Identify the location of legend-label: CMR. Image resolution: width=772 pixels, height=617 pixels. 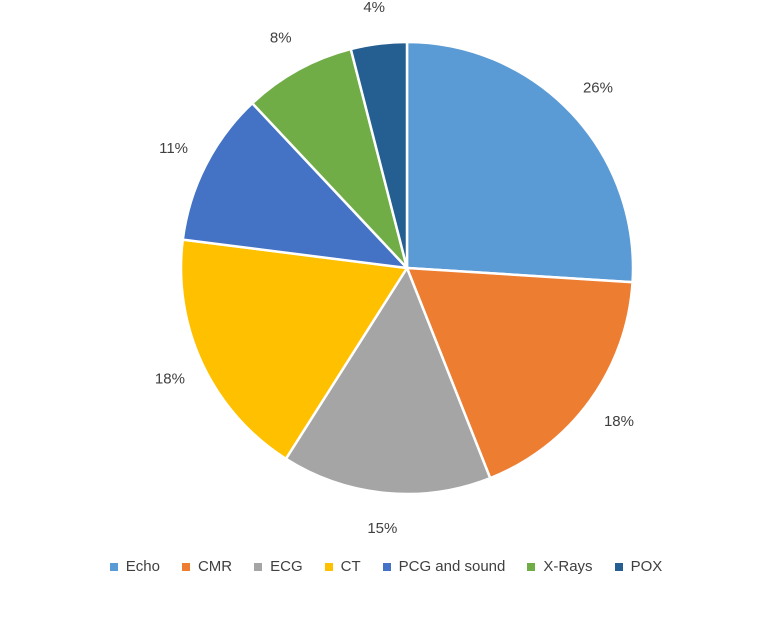
(215, 566).